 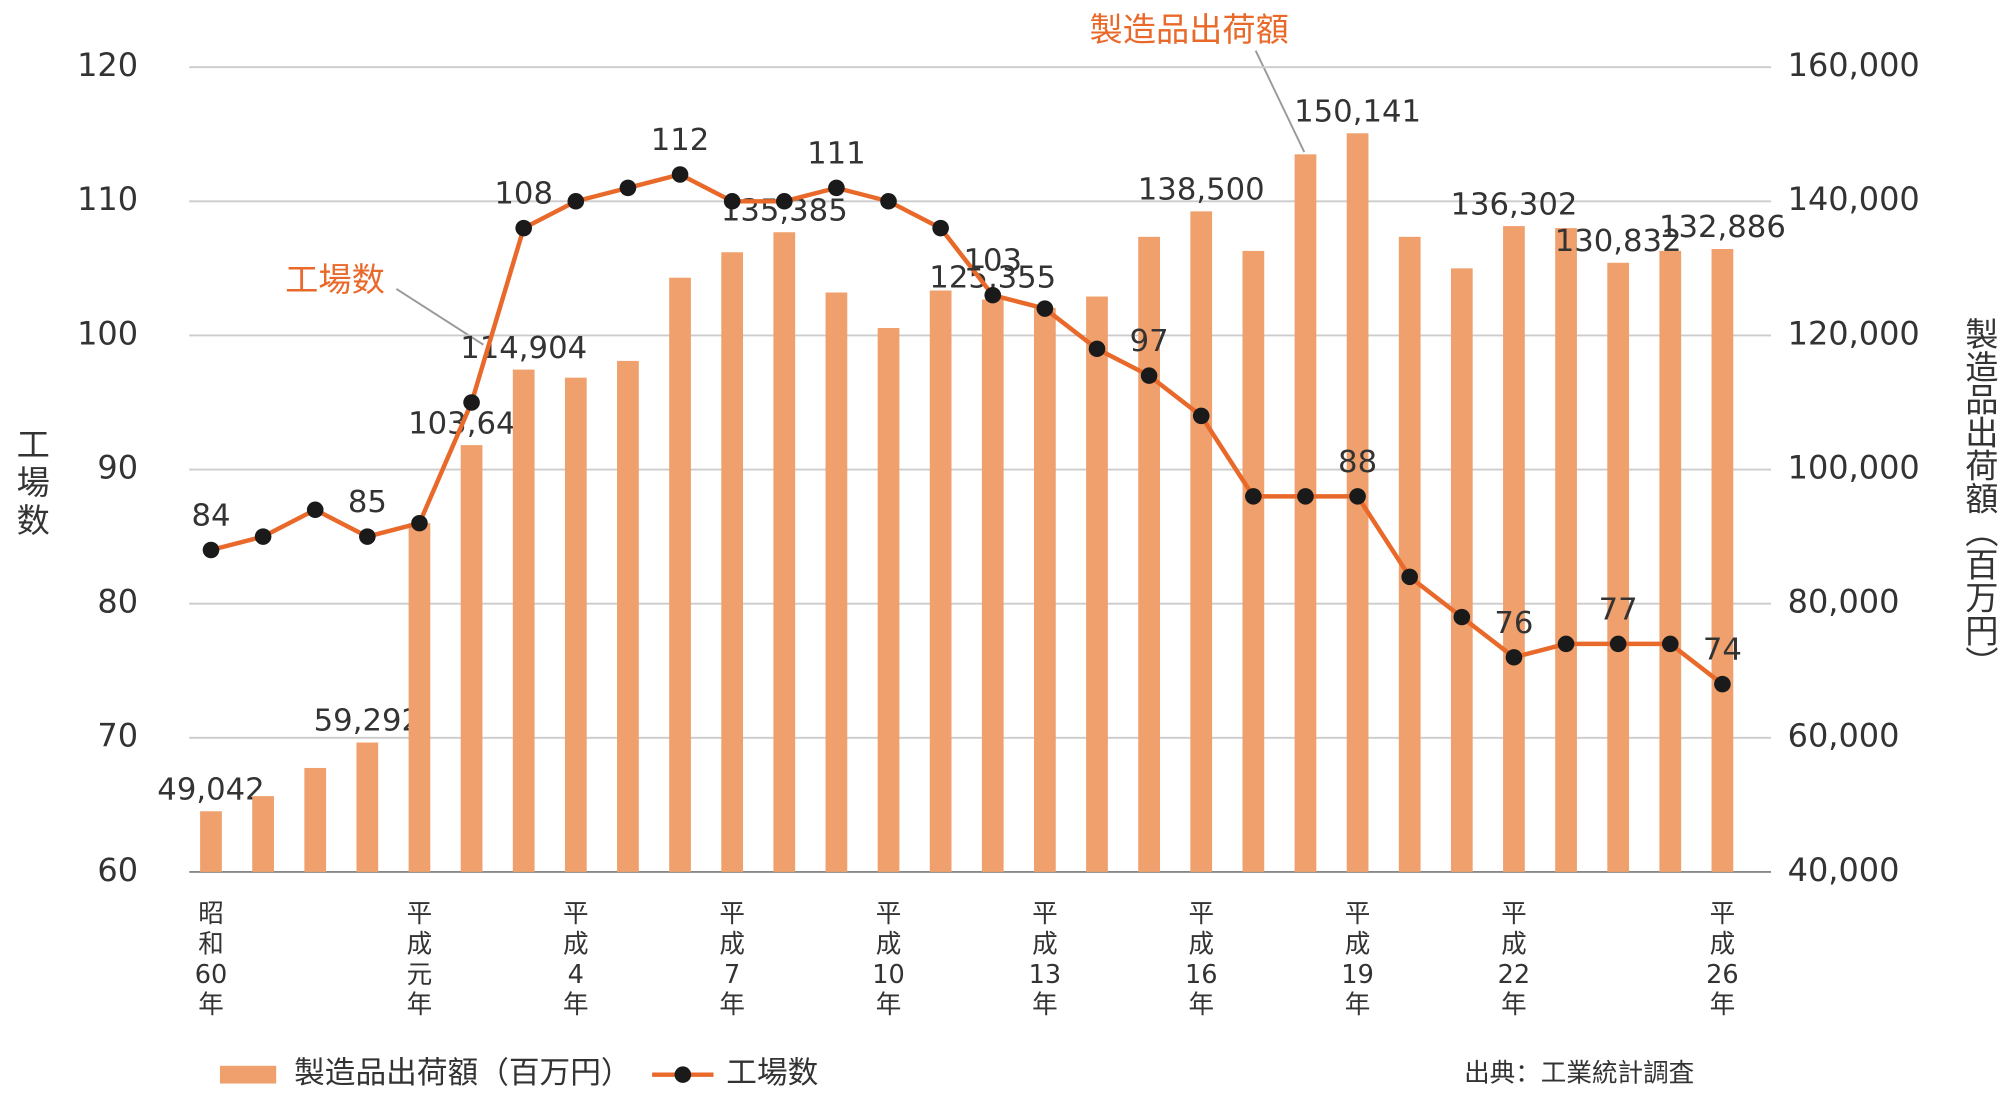 What do you see at coordinates (1201, 959) in the screenshot?
I see `x-tick-label: 平成 16 年` at bounding box center [1201, 959].